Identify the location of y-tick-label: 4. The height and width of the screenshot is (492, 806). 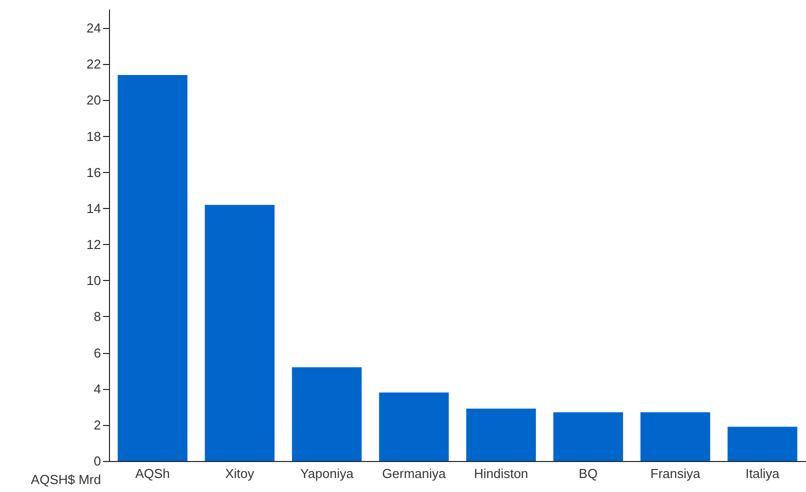
(97, 388).